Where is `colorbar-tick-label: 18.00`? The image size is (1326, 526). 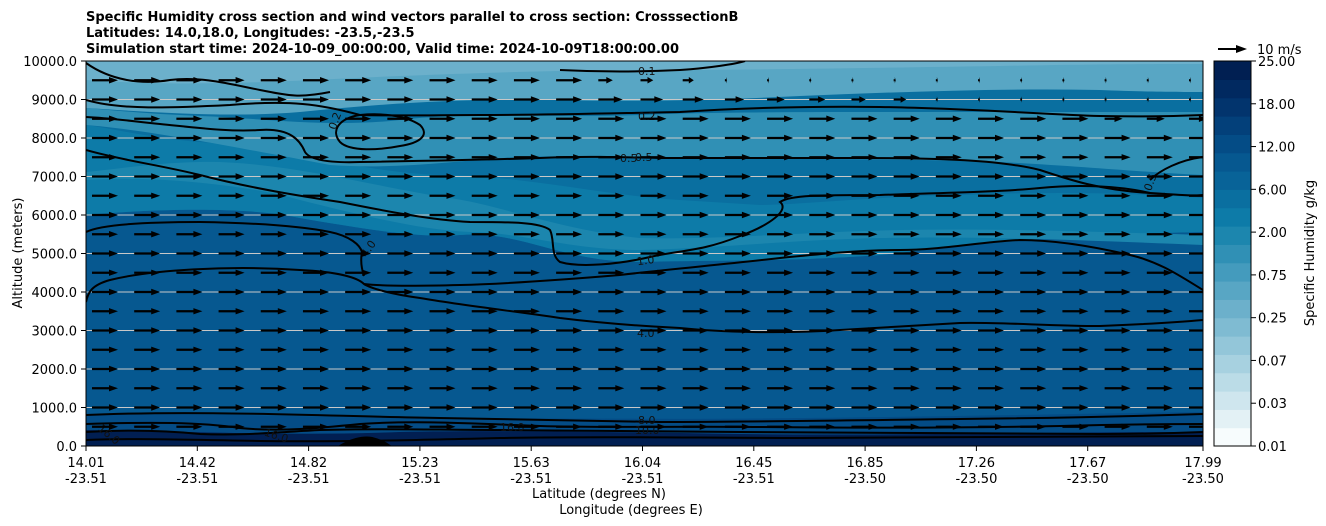
colorbar-tick-label: 18.00 is located at coordinates (1276, 105).